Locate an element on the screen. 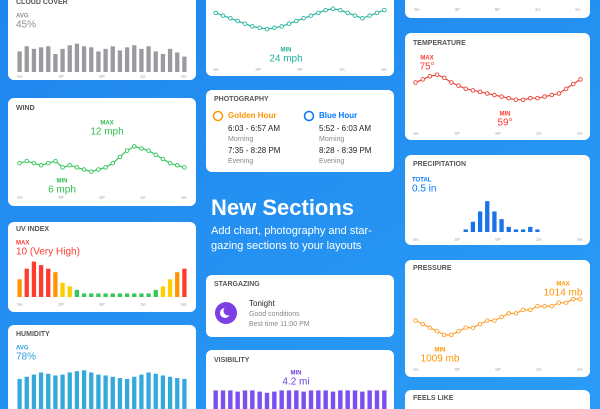  blue-icon is located at coordinates (309, 116).